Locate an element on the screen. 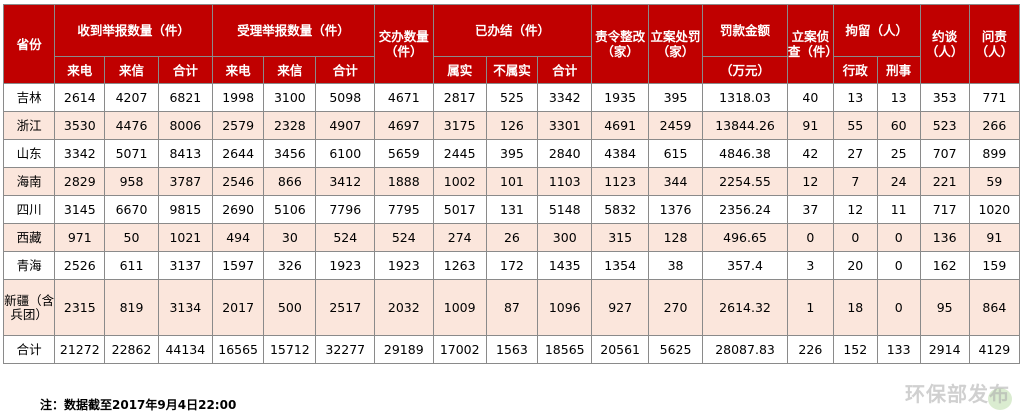  value-cell: 2315 is located at coordinates (80, 307).